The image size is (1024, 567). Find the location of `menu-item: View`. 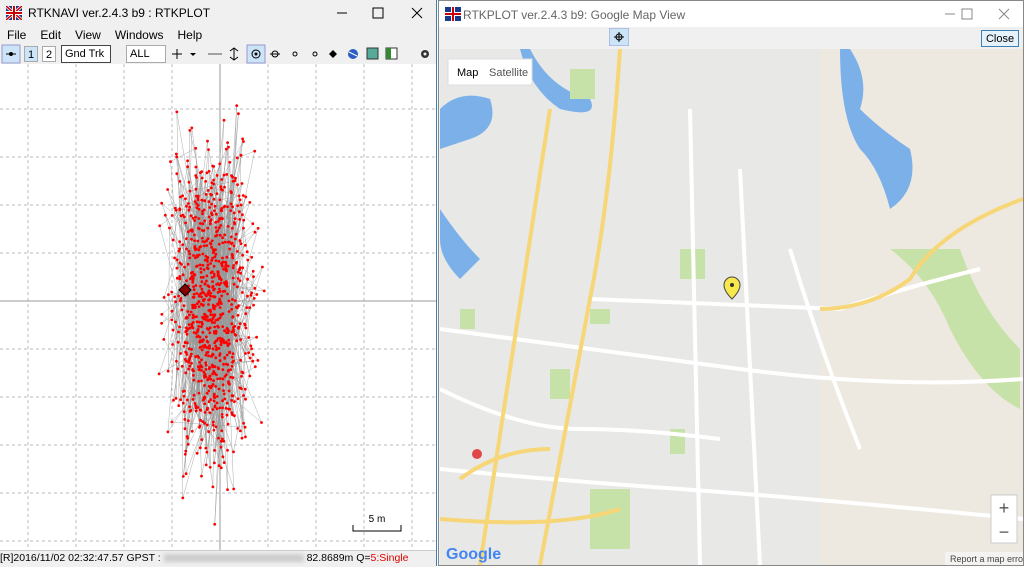

menu-item: View is located at coordinates (88, 35).